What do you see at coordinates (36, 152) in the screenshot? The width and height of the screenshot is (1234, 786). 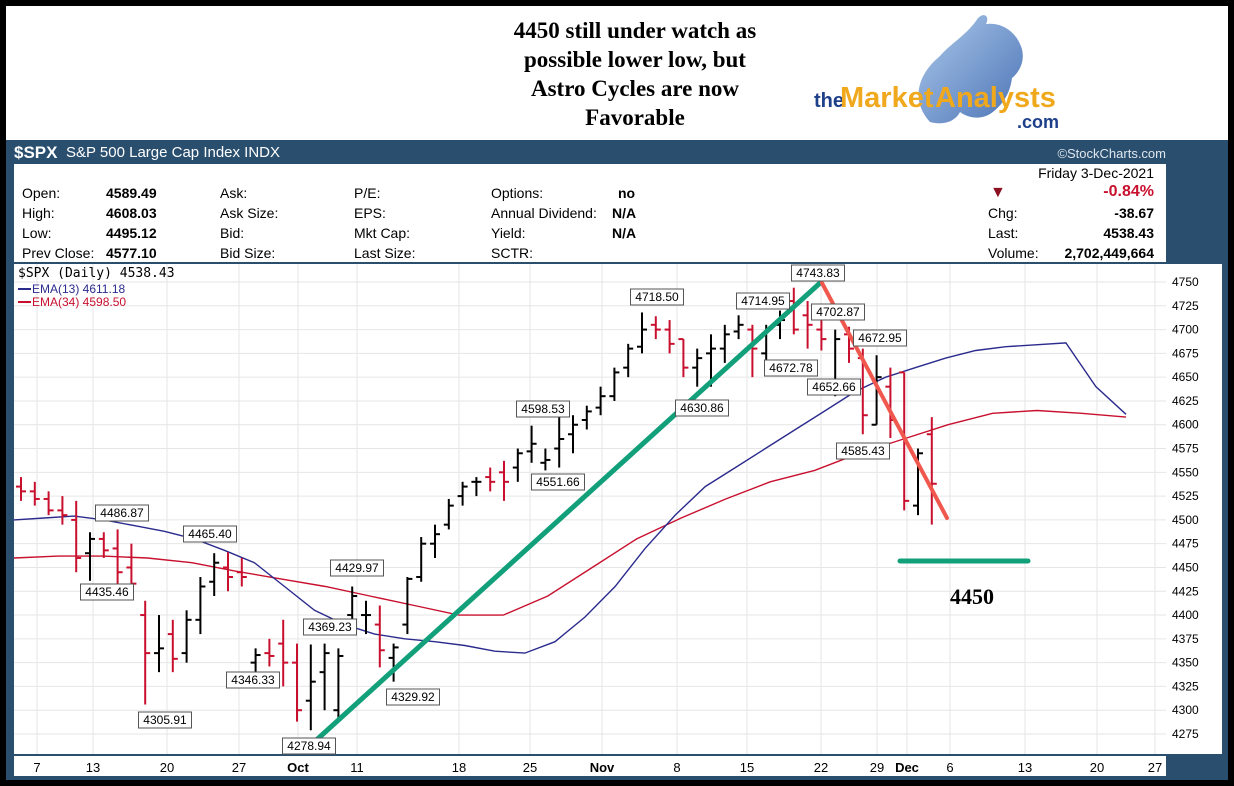 I see `symbol-ticker: $SPX` at bounding box center [36, 152].